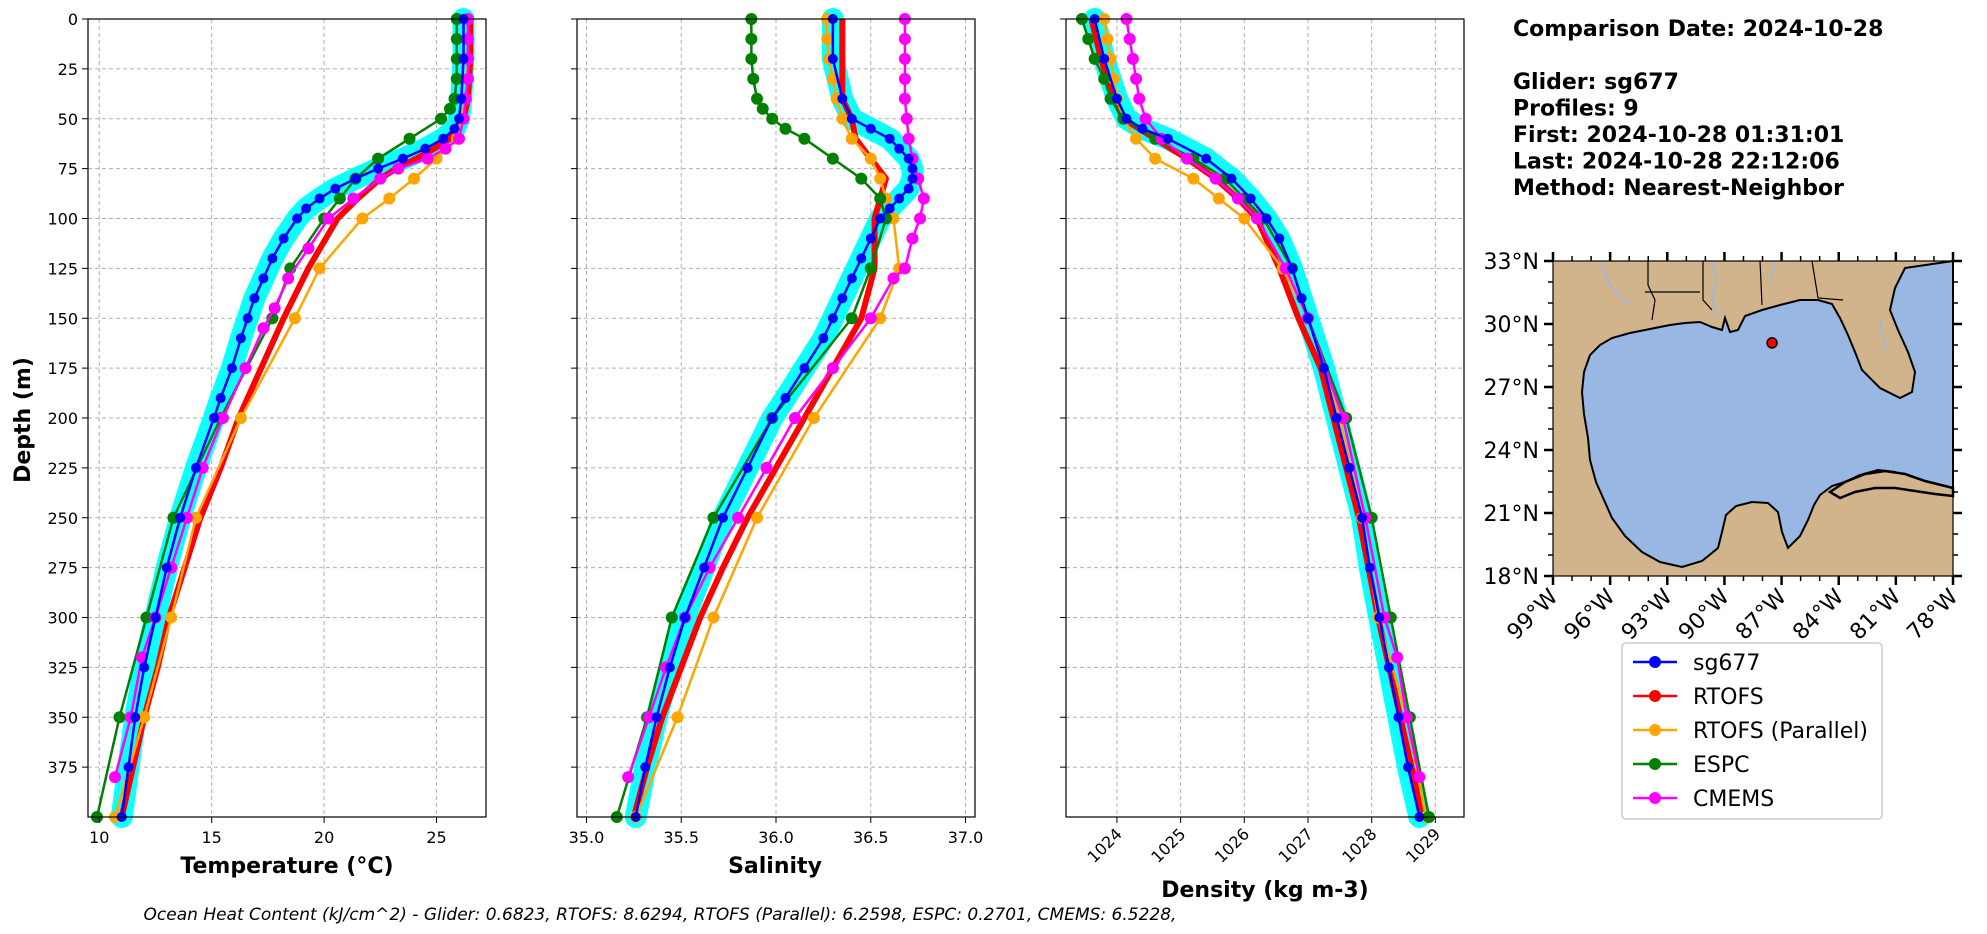 The image size is (1987, 934). What do you see at coordinates (1933, 614) in the screenshot?
I see `lon-label: 78°W` at bounding box center [1933, 614].